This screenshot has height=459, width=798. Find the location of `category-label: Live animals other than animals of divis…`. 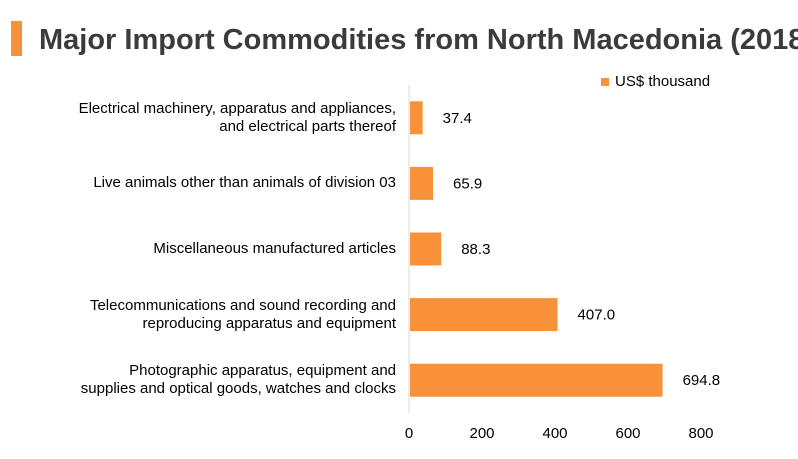

category-label: Live animals other than animals of divis… is located at coordinates (244, 183).